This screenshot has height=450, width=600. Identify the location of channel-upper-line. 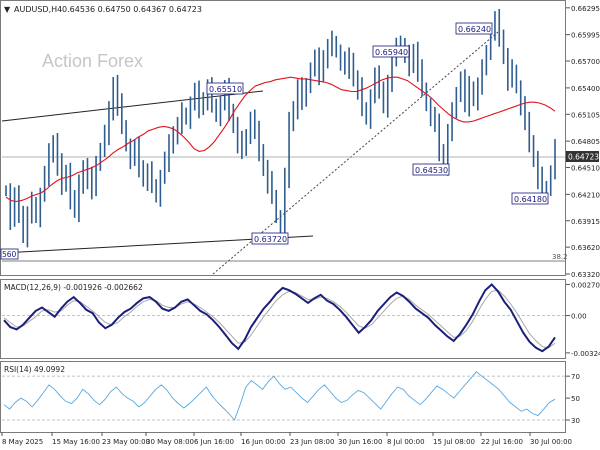
(132, 106).